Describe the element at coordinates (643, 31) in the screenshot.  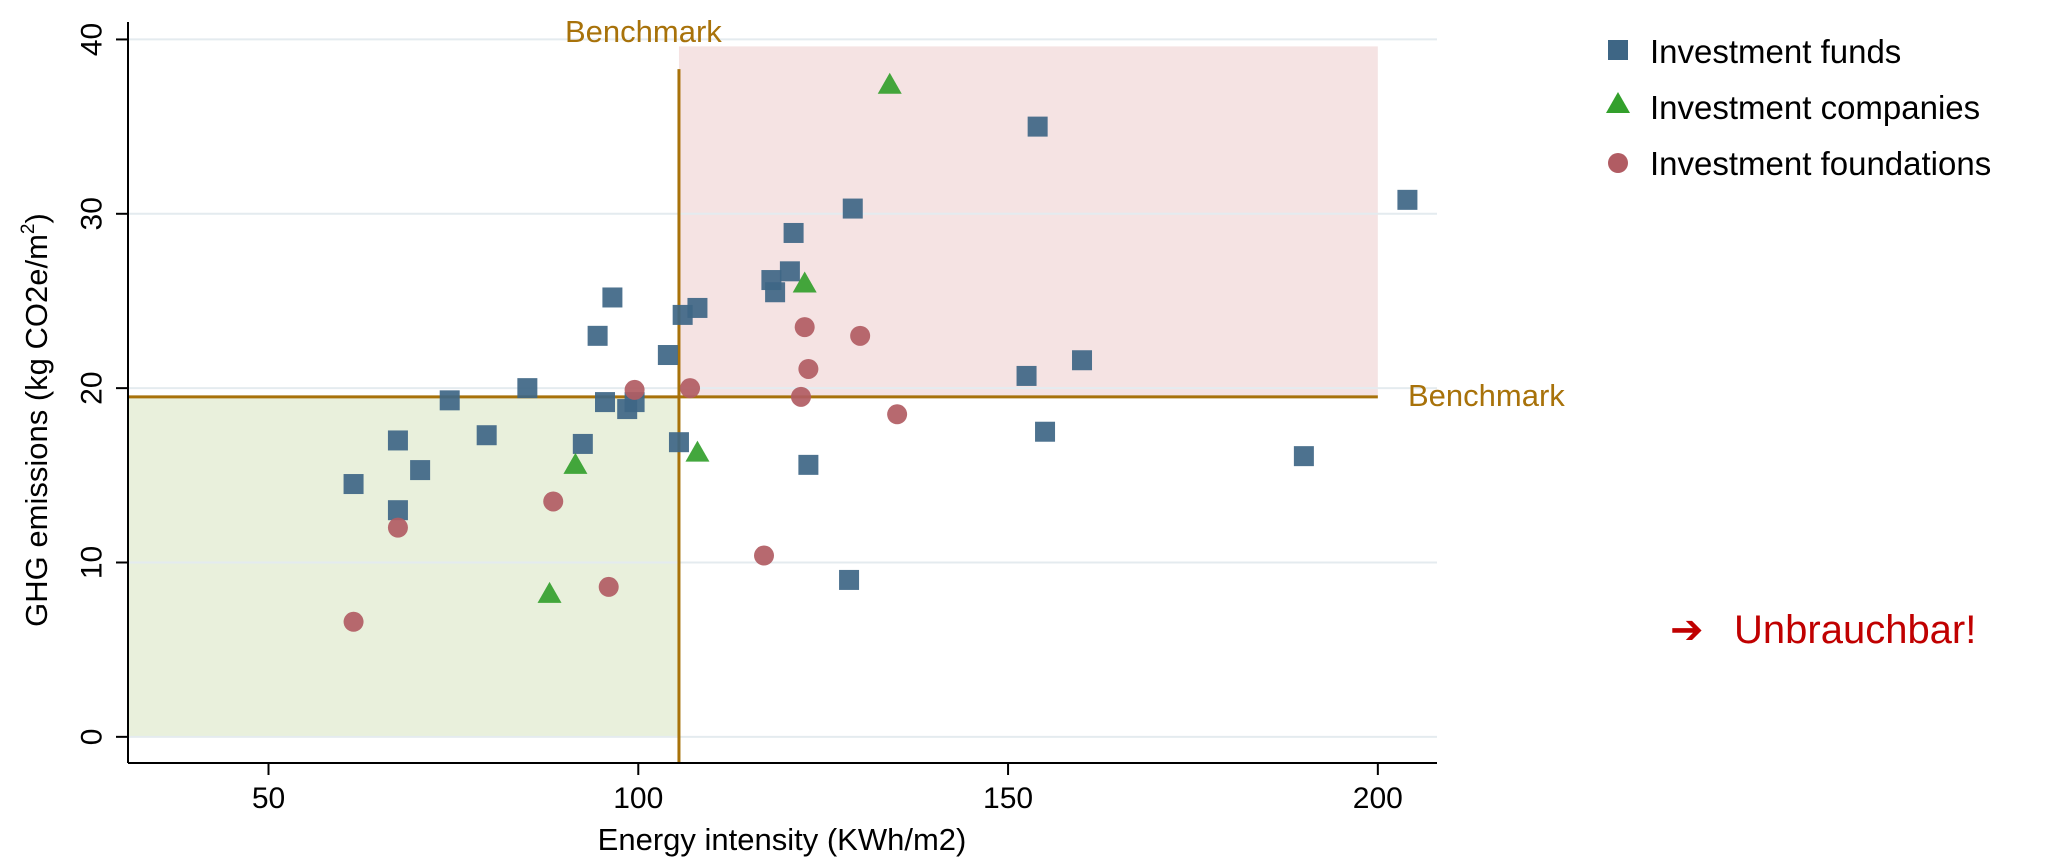
I see `benchmark-label-vertical: Benchmark` at that location.